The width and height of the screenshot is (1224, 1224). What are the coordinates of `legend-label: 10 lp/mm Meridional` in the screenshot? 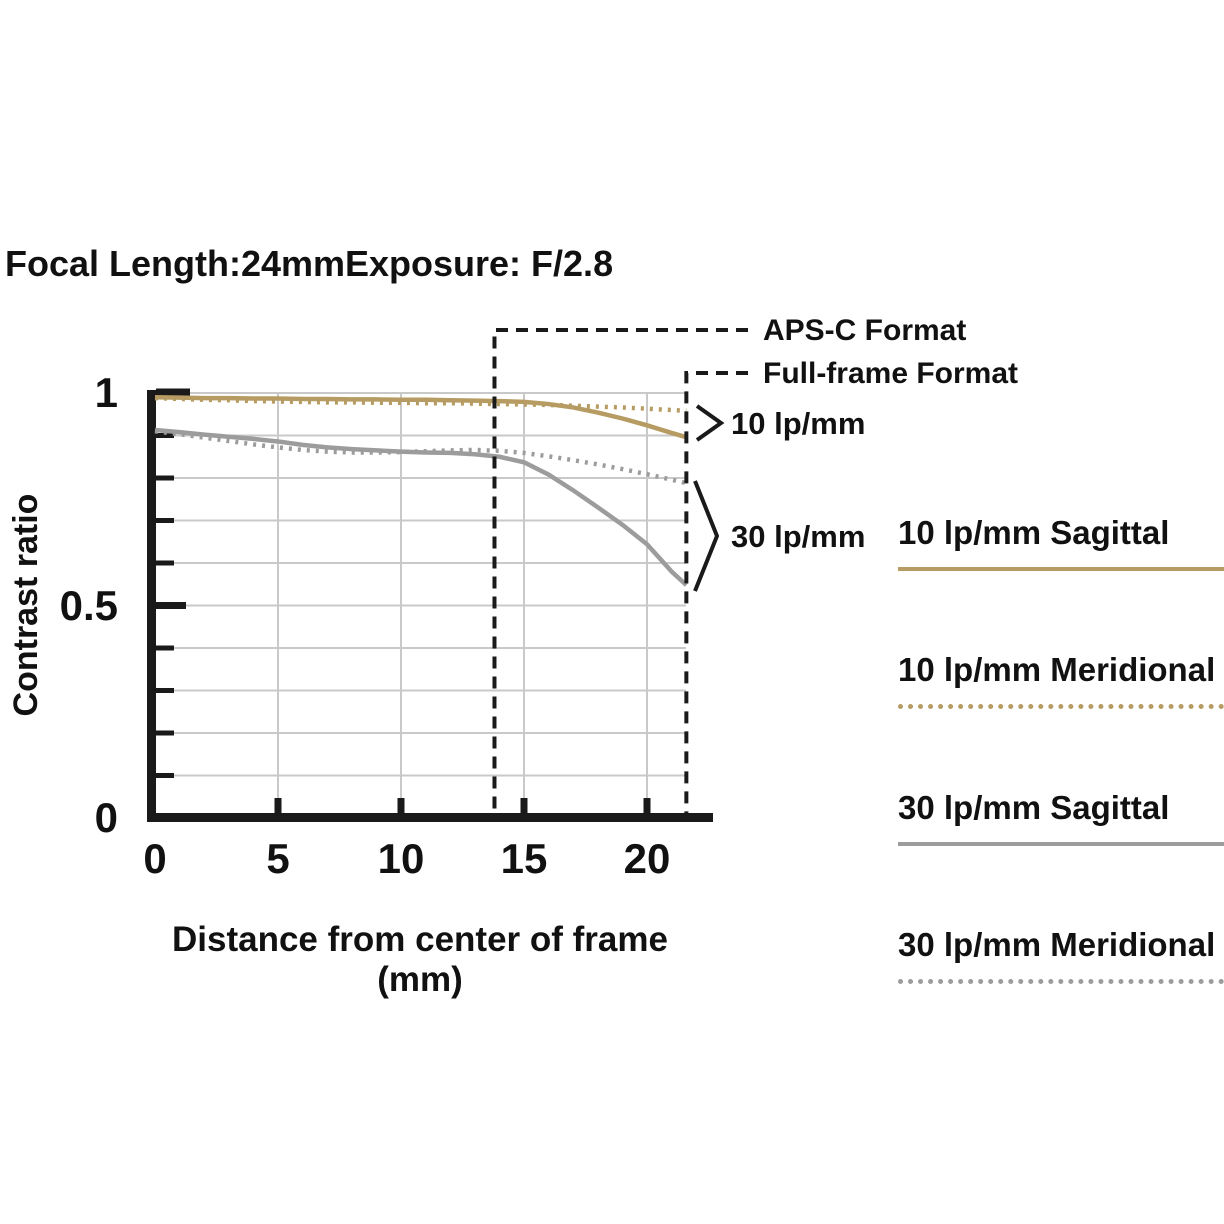 It's located at (1057, 669).